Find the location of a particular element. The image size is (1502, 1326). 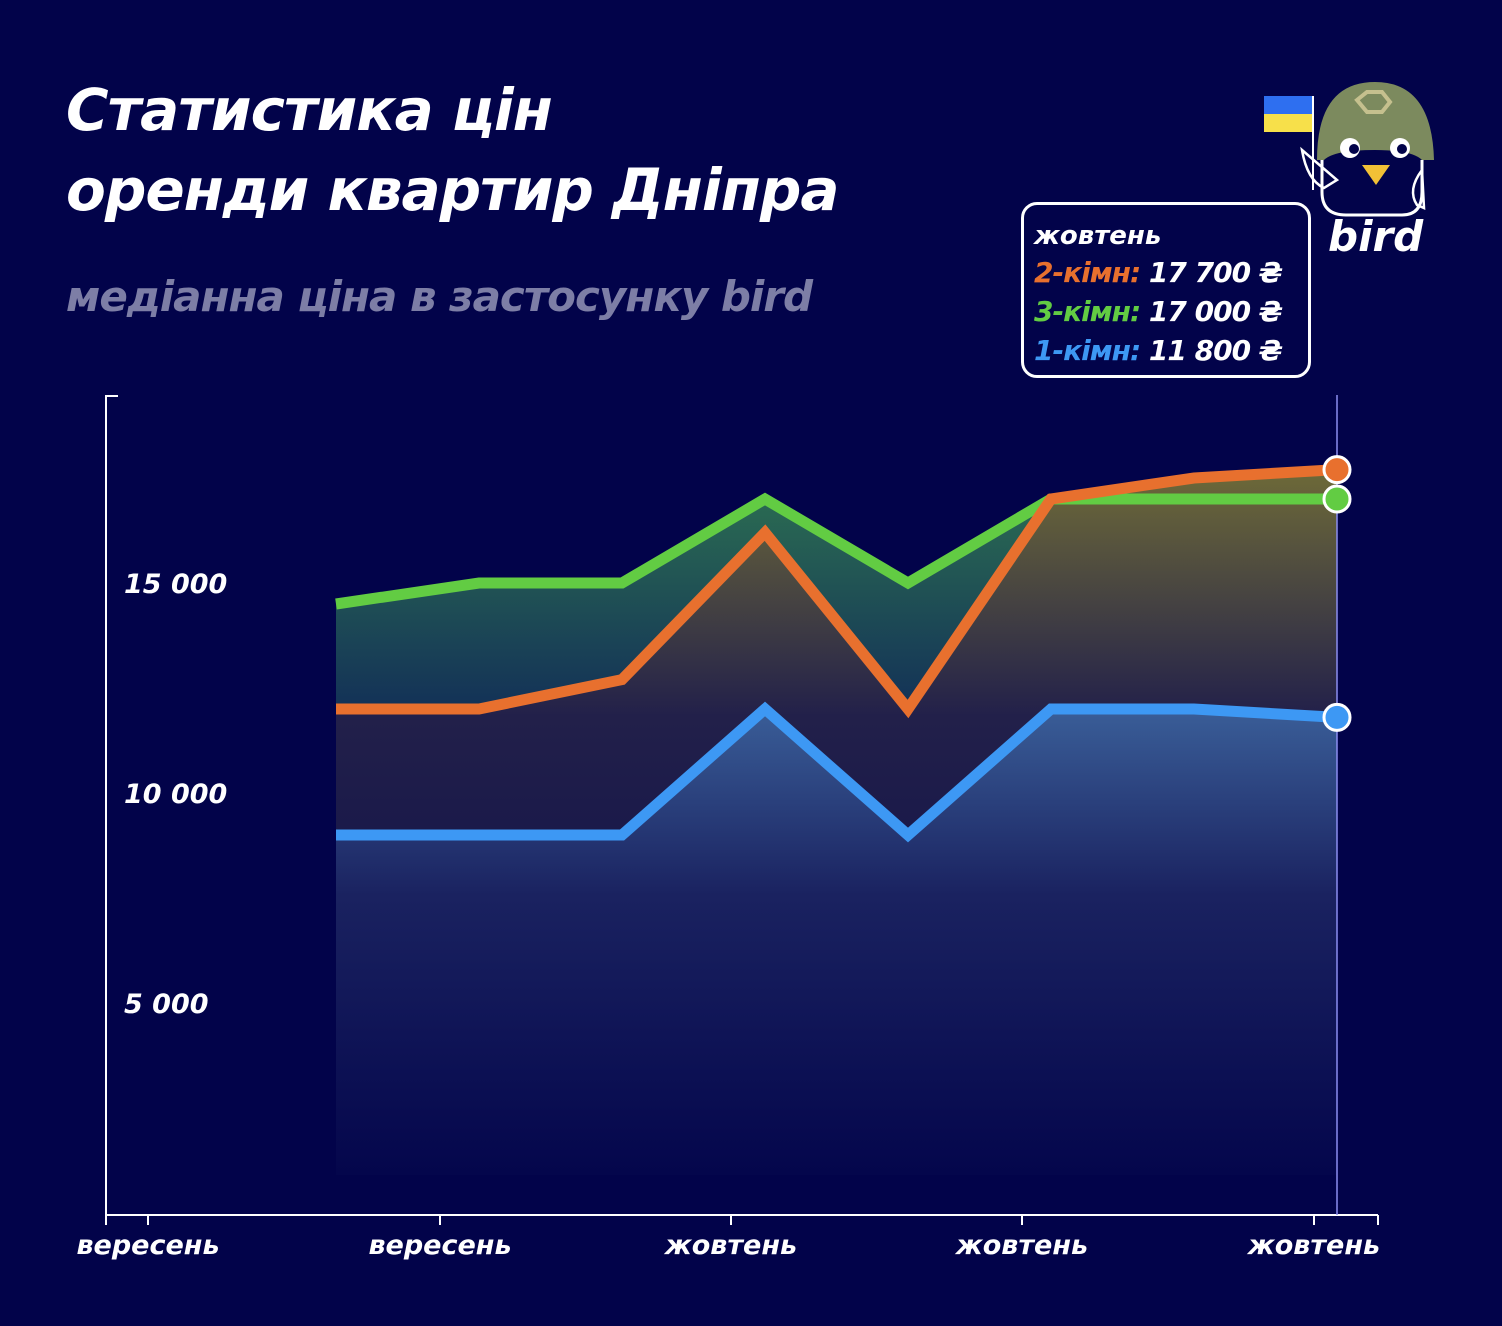

title-line-1: Статистика цін is located at coordinates (309, 110).